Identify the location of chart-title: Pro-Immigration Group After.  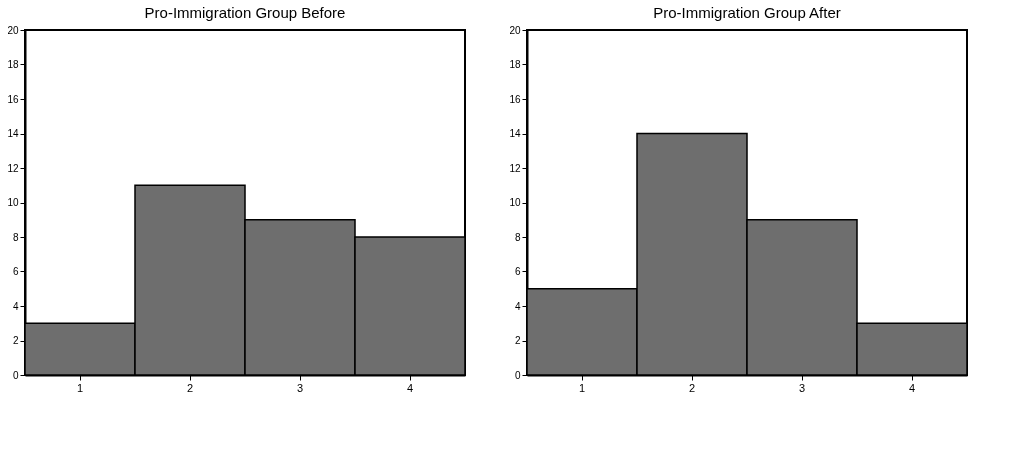
(747, 12).